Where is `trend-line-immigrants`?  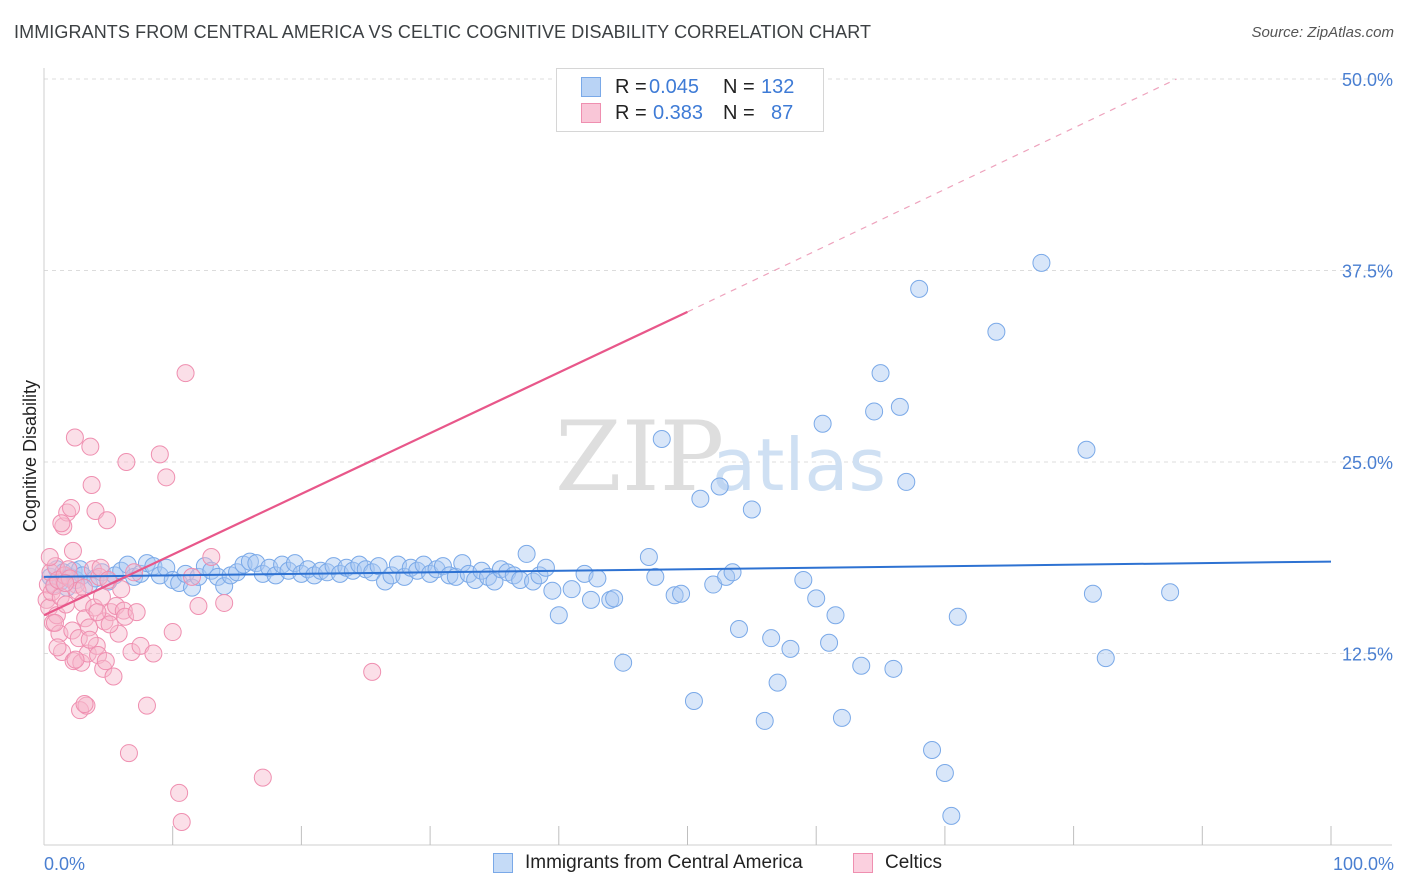
trend-line-immigrants is located at coordinates (687, 569).